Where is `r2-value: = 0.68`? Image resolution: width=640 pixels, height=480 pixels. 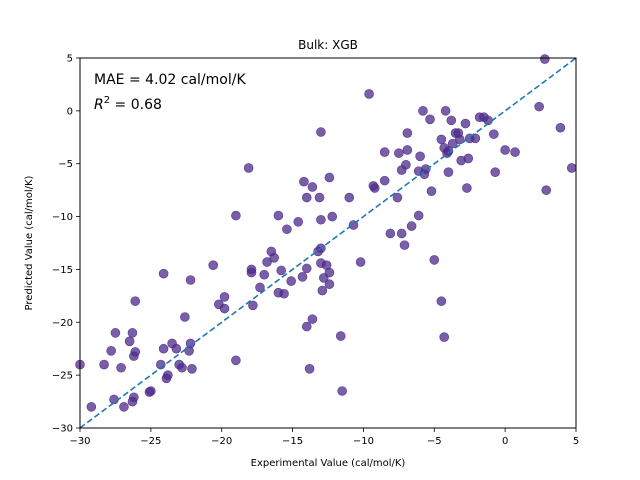 r2-value: = 0.68 is located at coordinates (136, 105).